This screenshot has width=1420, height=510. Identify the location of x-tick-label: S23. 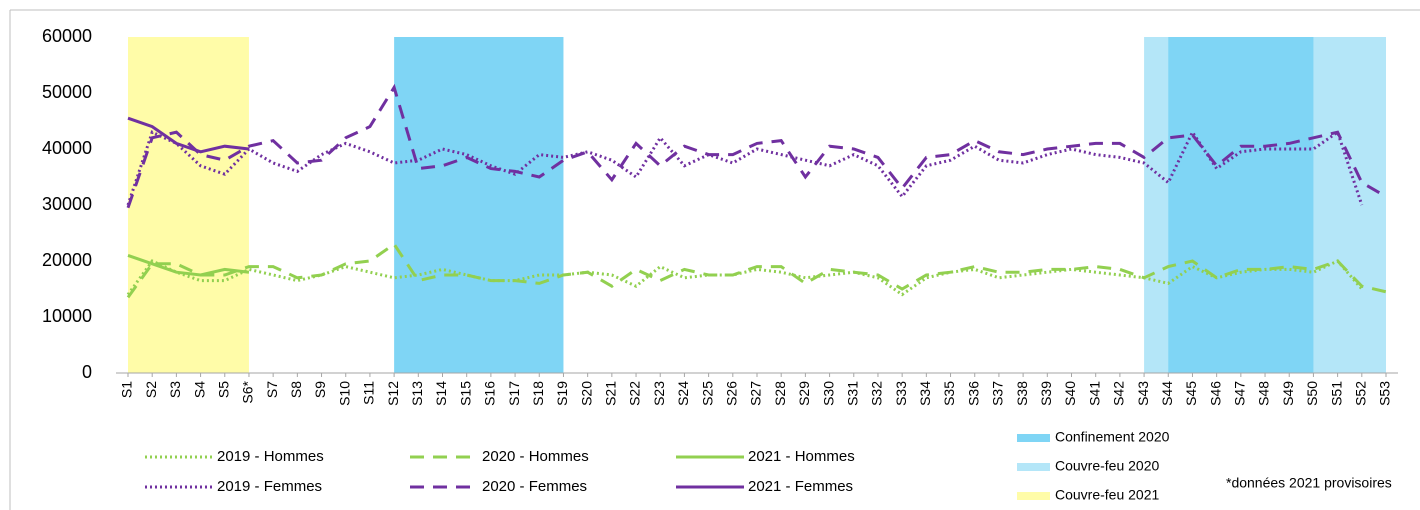
(659, 393).